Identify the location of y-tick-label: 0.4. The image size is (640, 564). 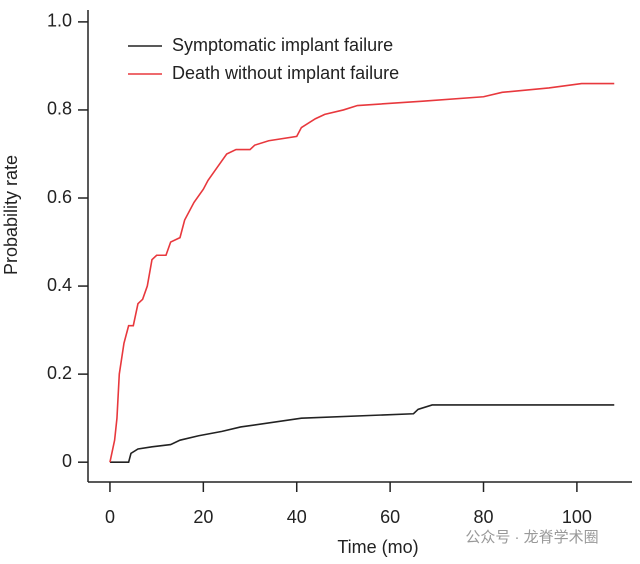
(59, 285).